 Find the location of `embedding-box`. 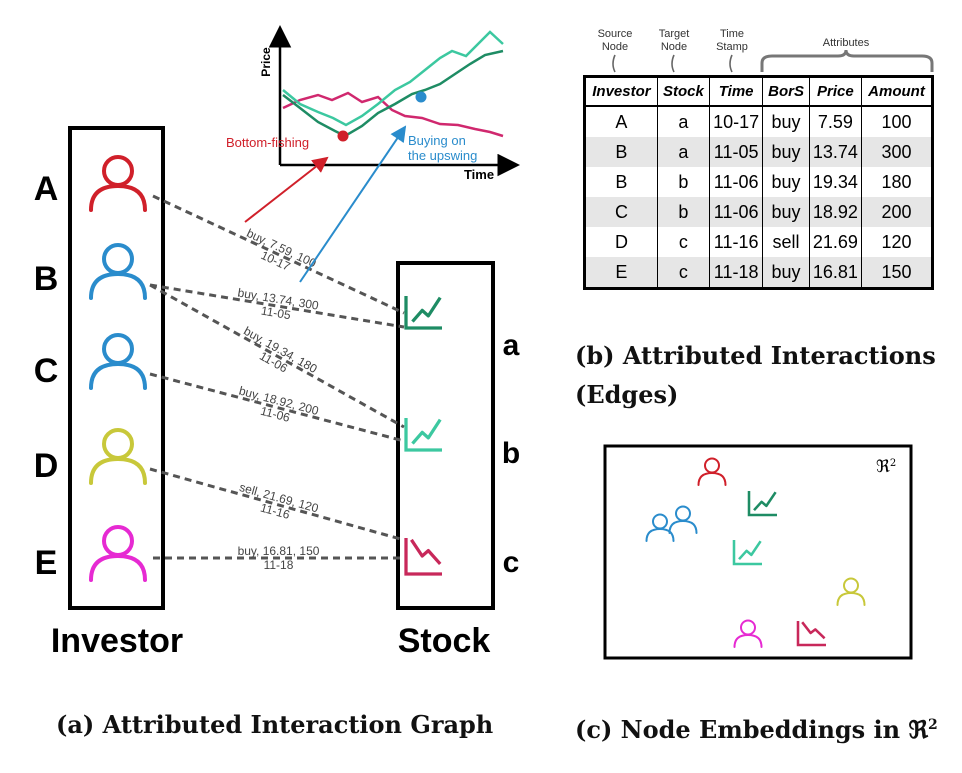

embedding-box is located at coordinates (758, 552).